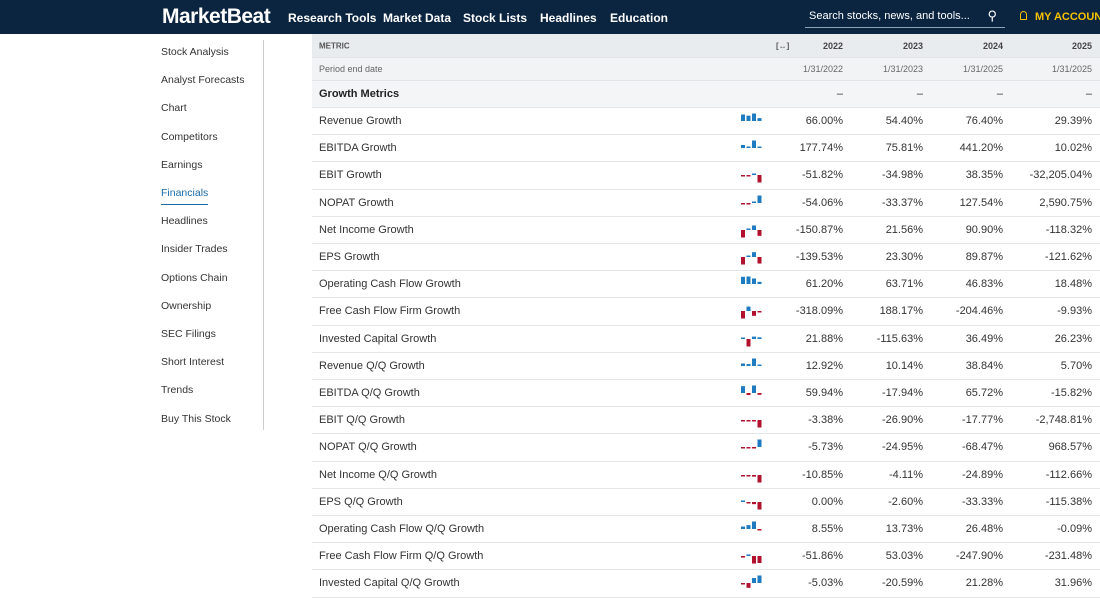 This screenshot has width=1100, height=599. Describe the element at coordinates (1068, 257) in the screenshot. I see `metric-value: -121.62%` at that location.